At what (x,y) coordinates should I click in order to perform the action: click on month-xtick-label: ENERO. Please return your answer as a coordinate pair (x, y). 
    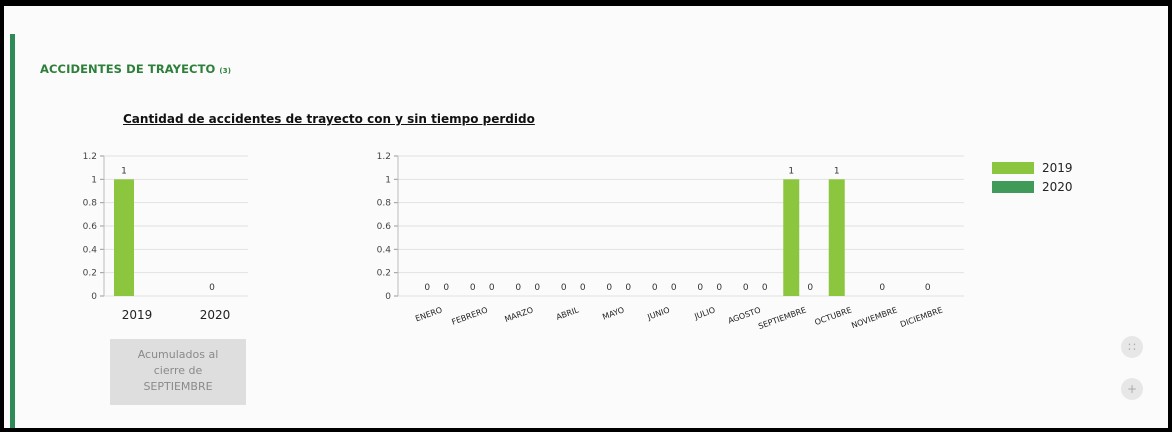
    Looking at the image, I should click on (428, 314).